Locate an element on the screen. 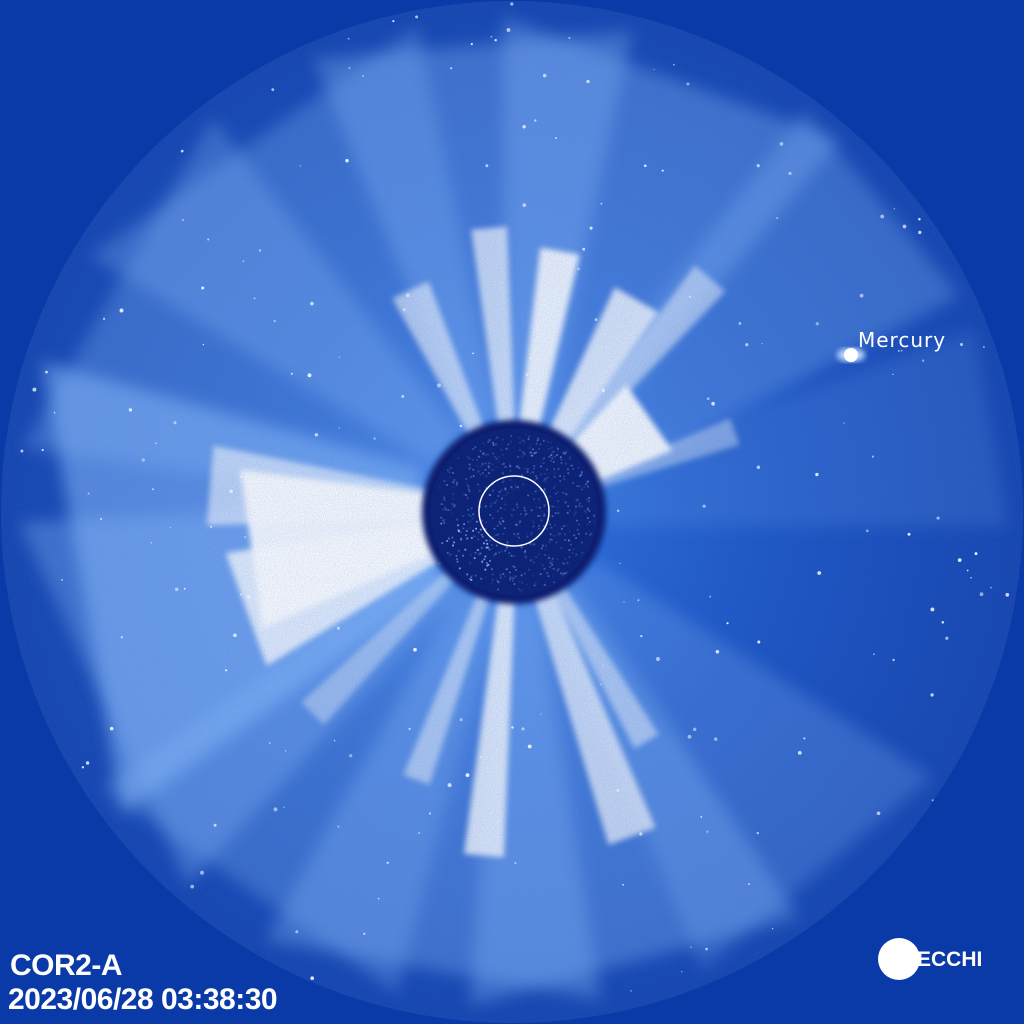  logo-disc-icon is located at coordinates (899, 959).